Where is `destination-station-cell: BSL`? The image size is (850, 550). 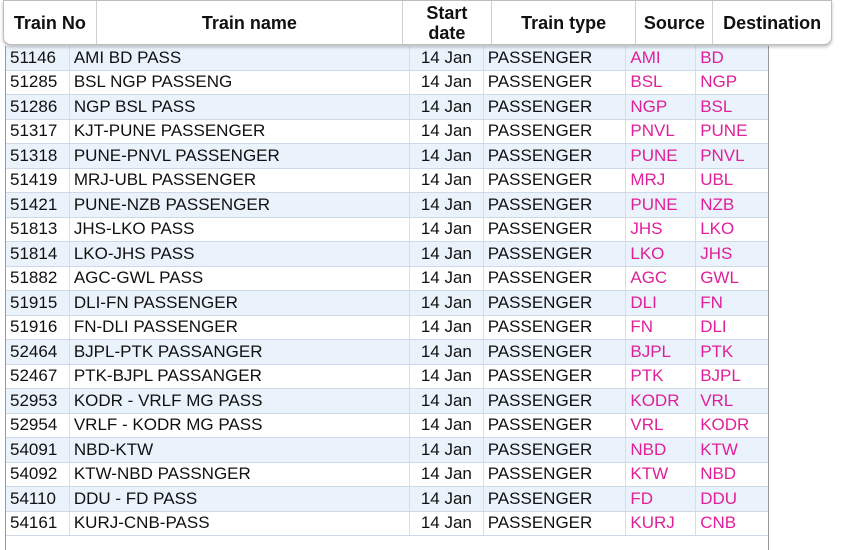 destination-station-cell: BSL is located at coordinates (716, 106).